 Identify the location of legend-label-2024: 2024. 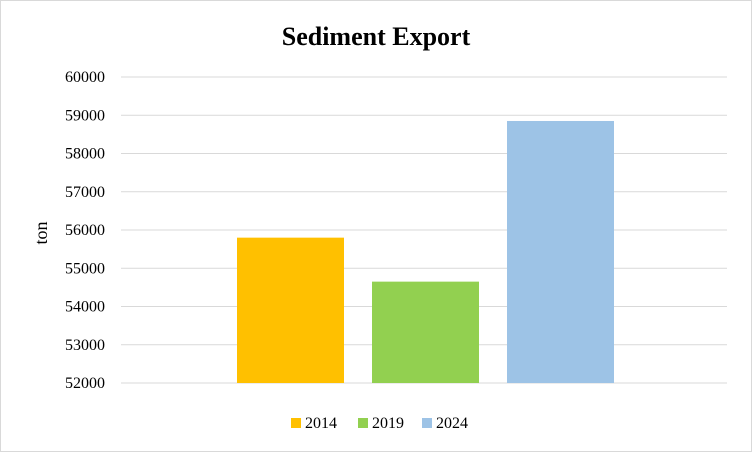
(452, 423).